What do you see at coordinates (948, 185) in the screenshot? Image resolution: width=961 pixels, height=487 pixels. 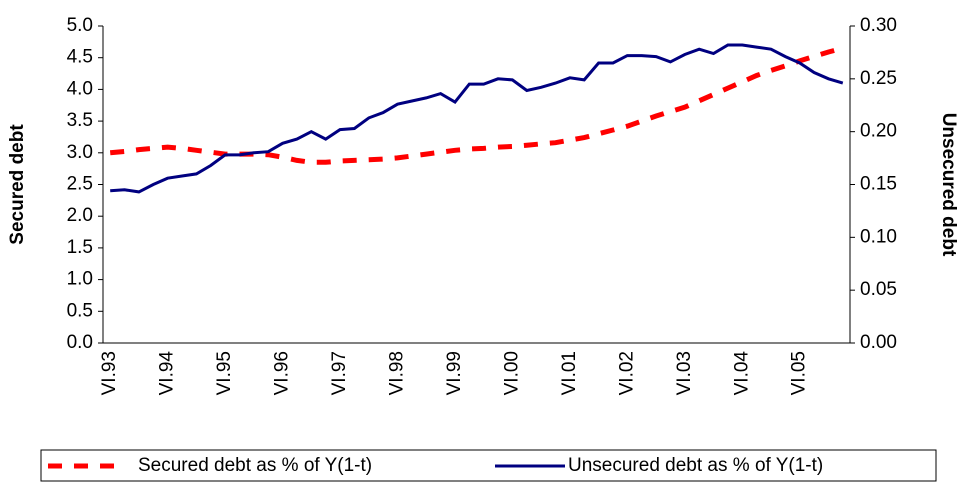 I see `y2-axis-label: Unsecured debt` at bounding box center [948, 185].